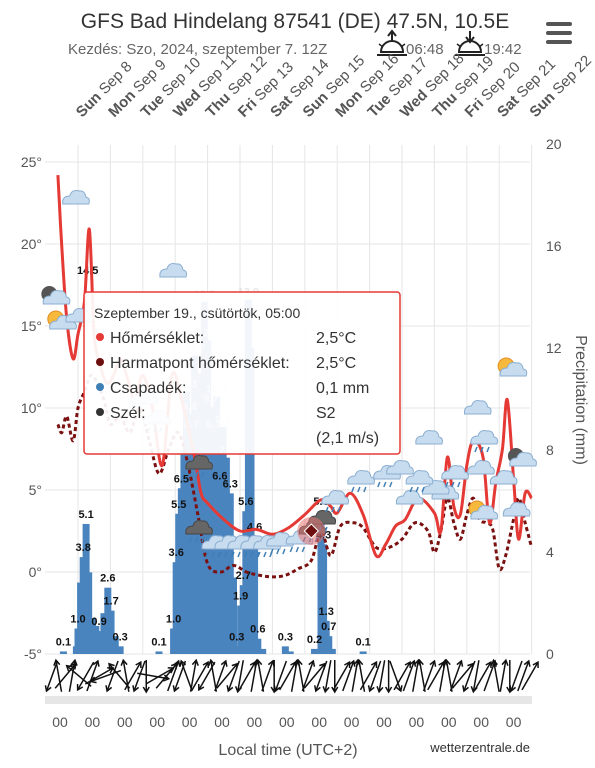 Image resolution: width=595 pixels, height=768 pixels. What do you see at coordinates (326, 612) in the screenshot?
I see `precipitation-value-label: 1.3` at bounding box center [326, 612].